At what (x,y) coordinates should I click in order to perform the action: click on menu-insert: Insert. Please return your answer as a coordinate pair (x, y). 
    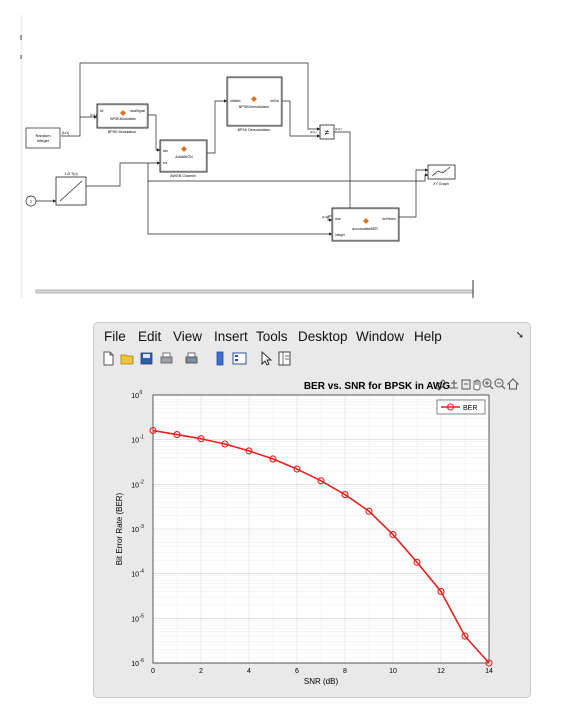
    Looking at the image, I should click on (231, 336).